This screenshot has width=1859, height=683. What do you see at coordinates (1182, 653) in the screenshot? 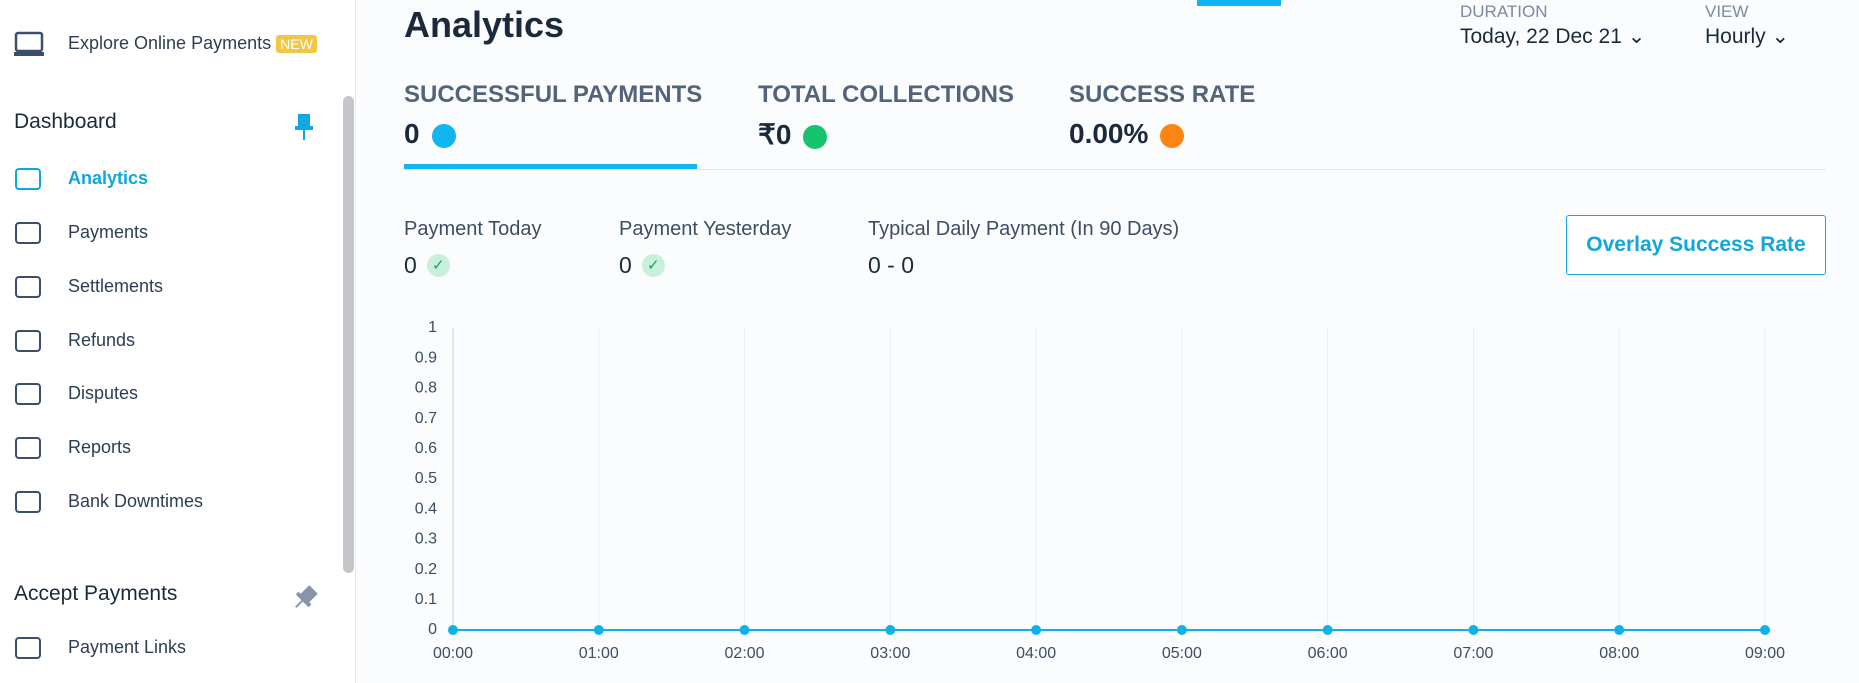
I see `x-tick-label: 05:00` at bounding box center [1182, 653].